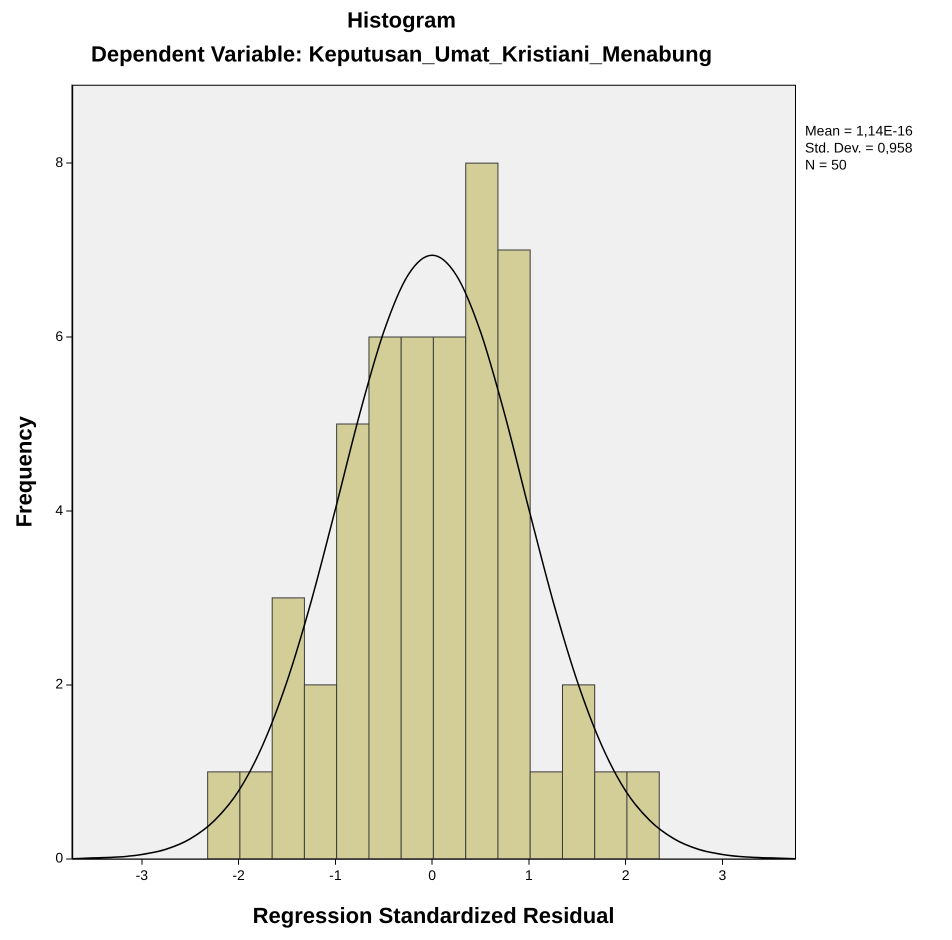  Describe the element at coordinates (335, 875) in the screenshot. I see `x-tick-label: -1` at that location.